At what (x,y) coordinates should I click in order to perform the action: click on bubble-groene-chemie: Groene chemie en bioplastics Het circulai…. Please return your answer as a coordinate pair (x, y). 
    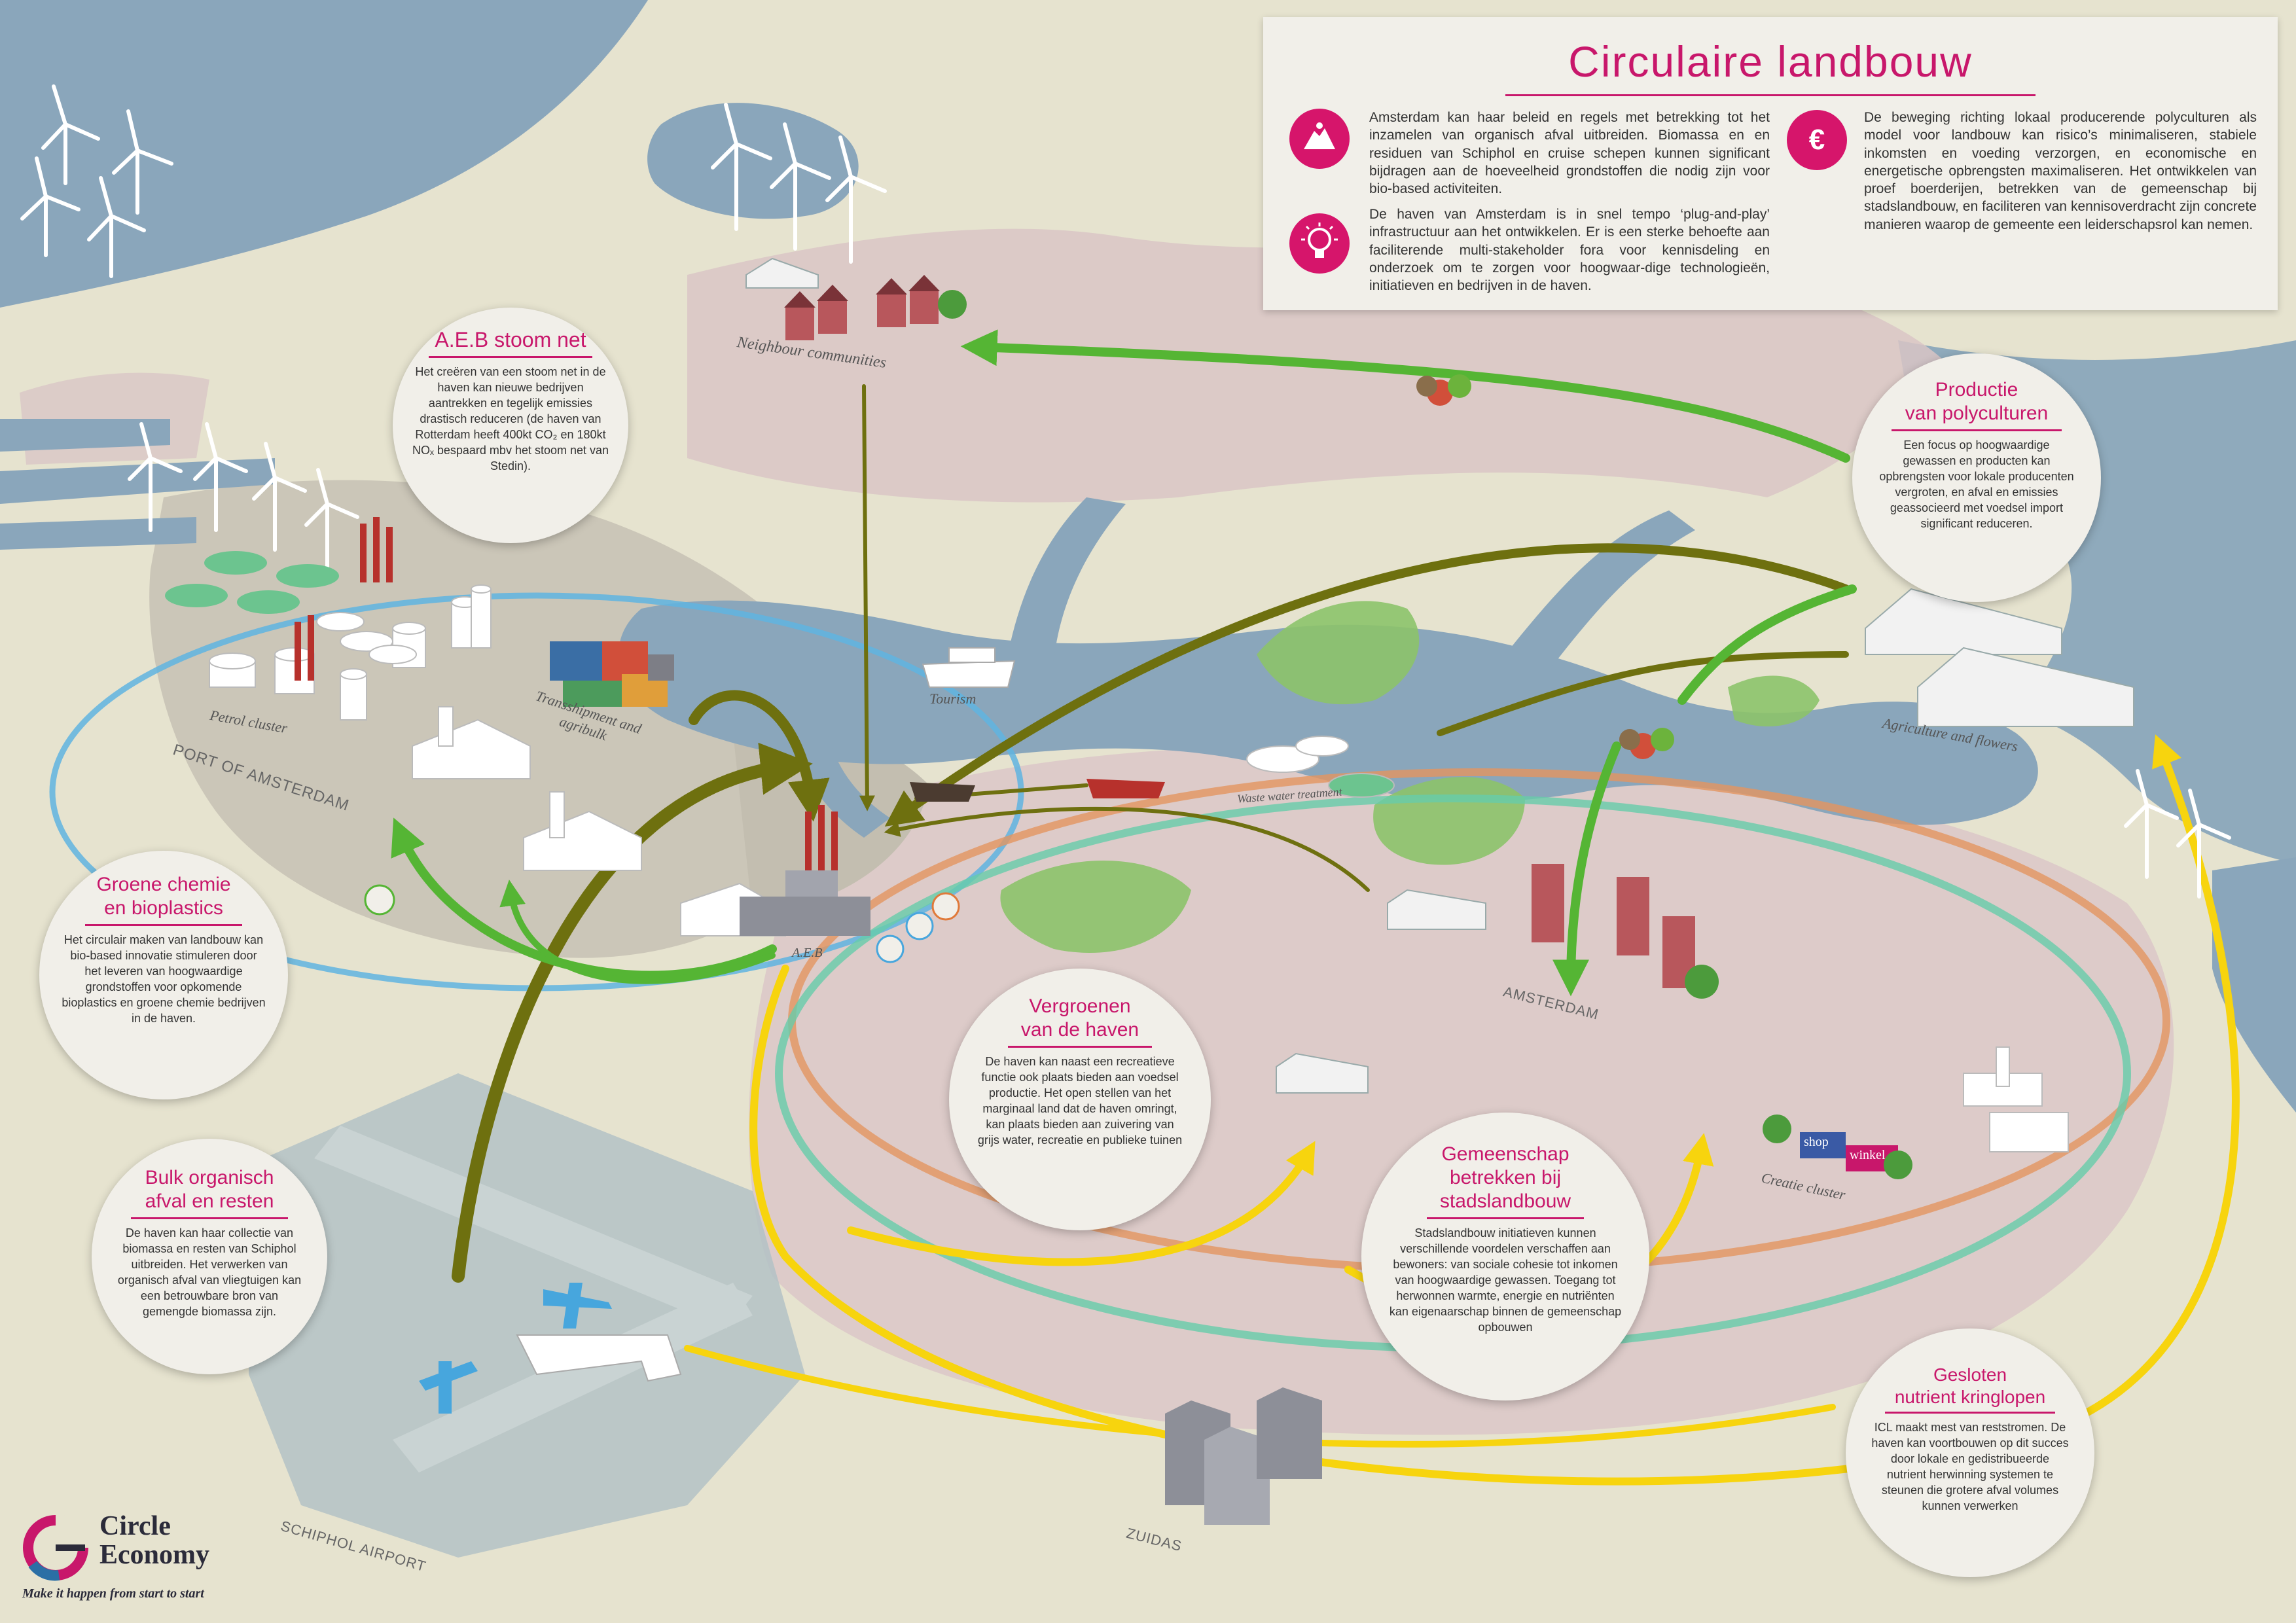
    Looking at the image, I should click on (163, 975).